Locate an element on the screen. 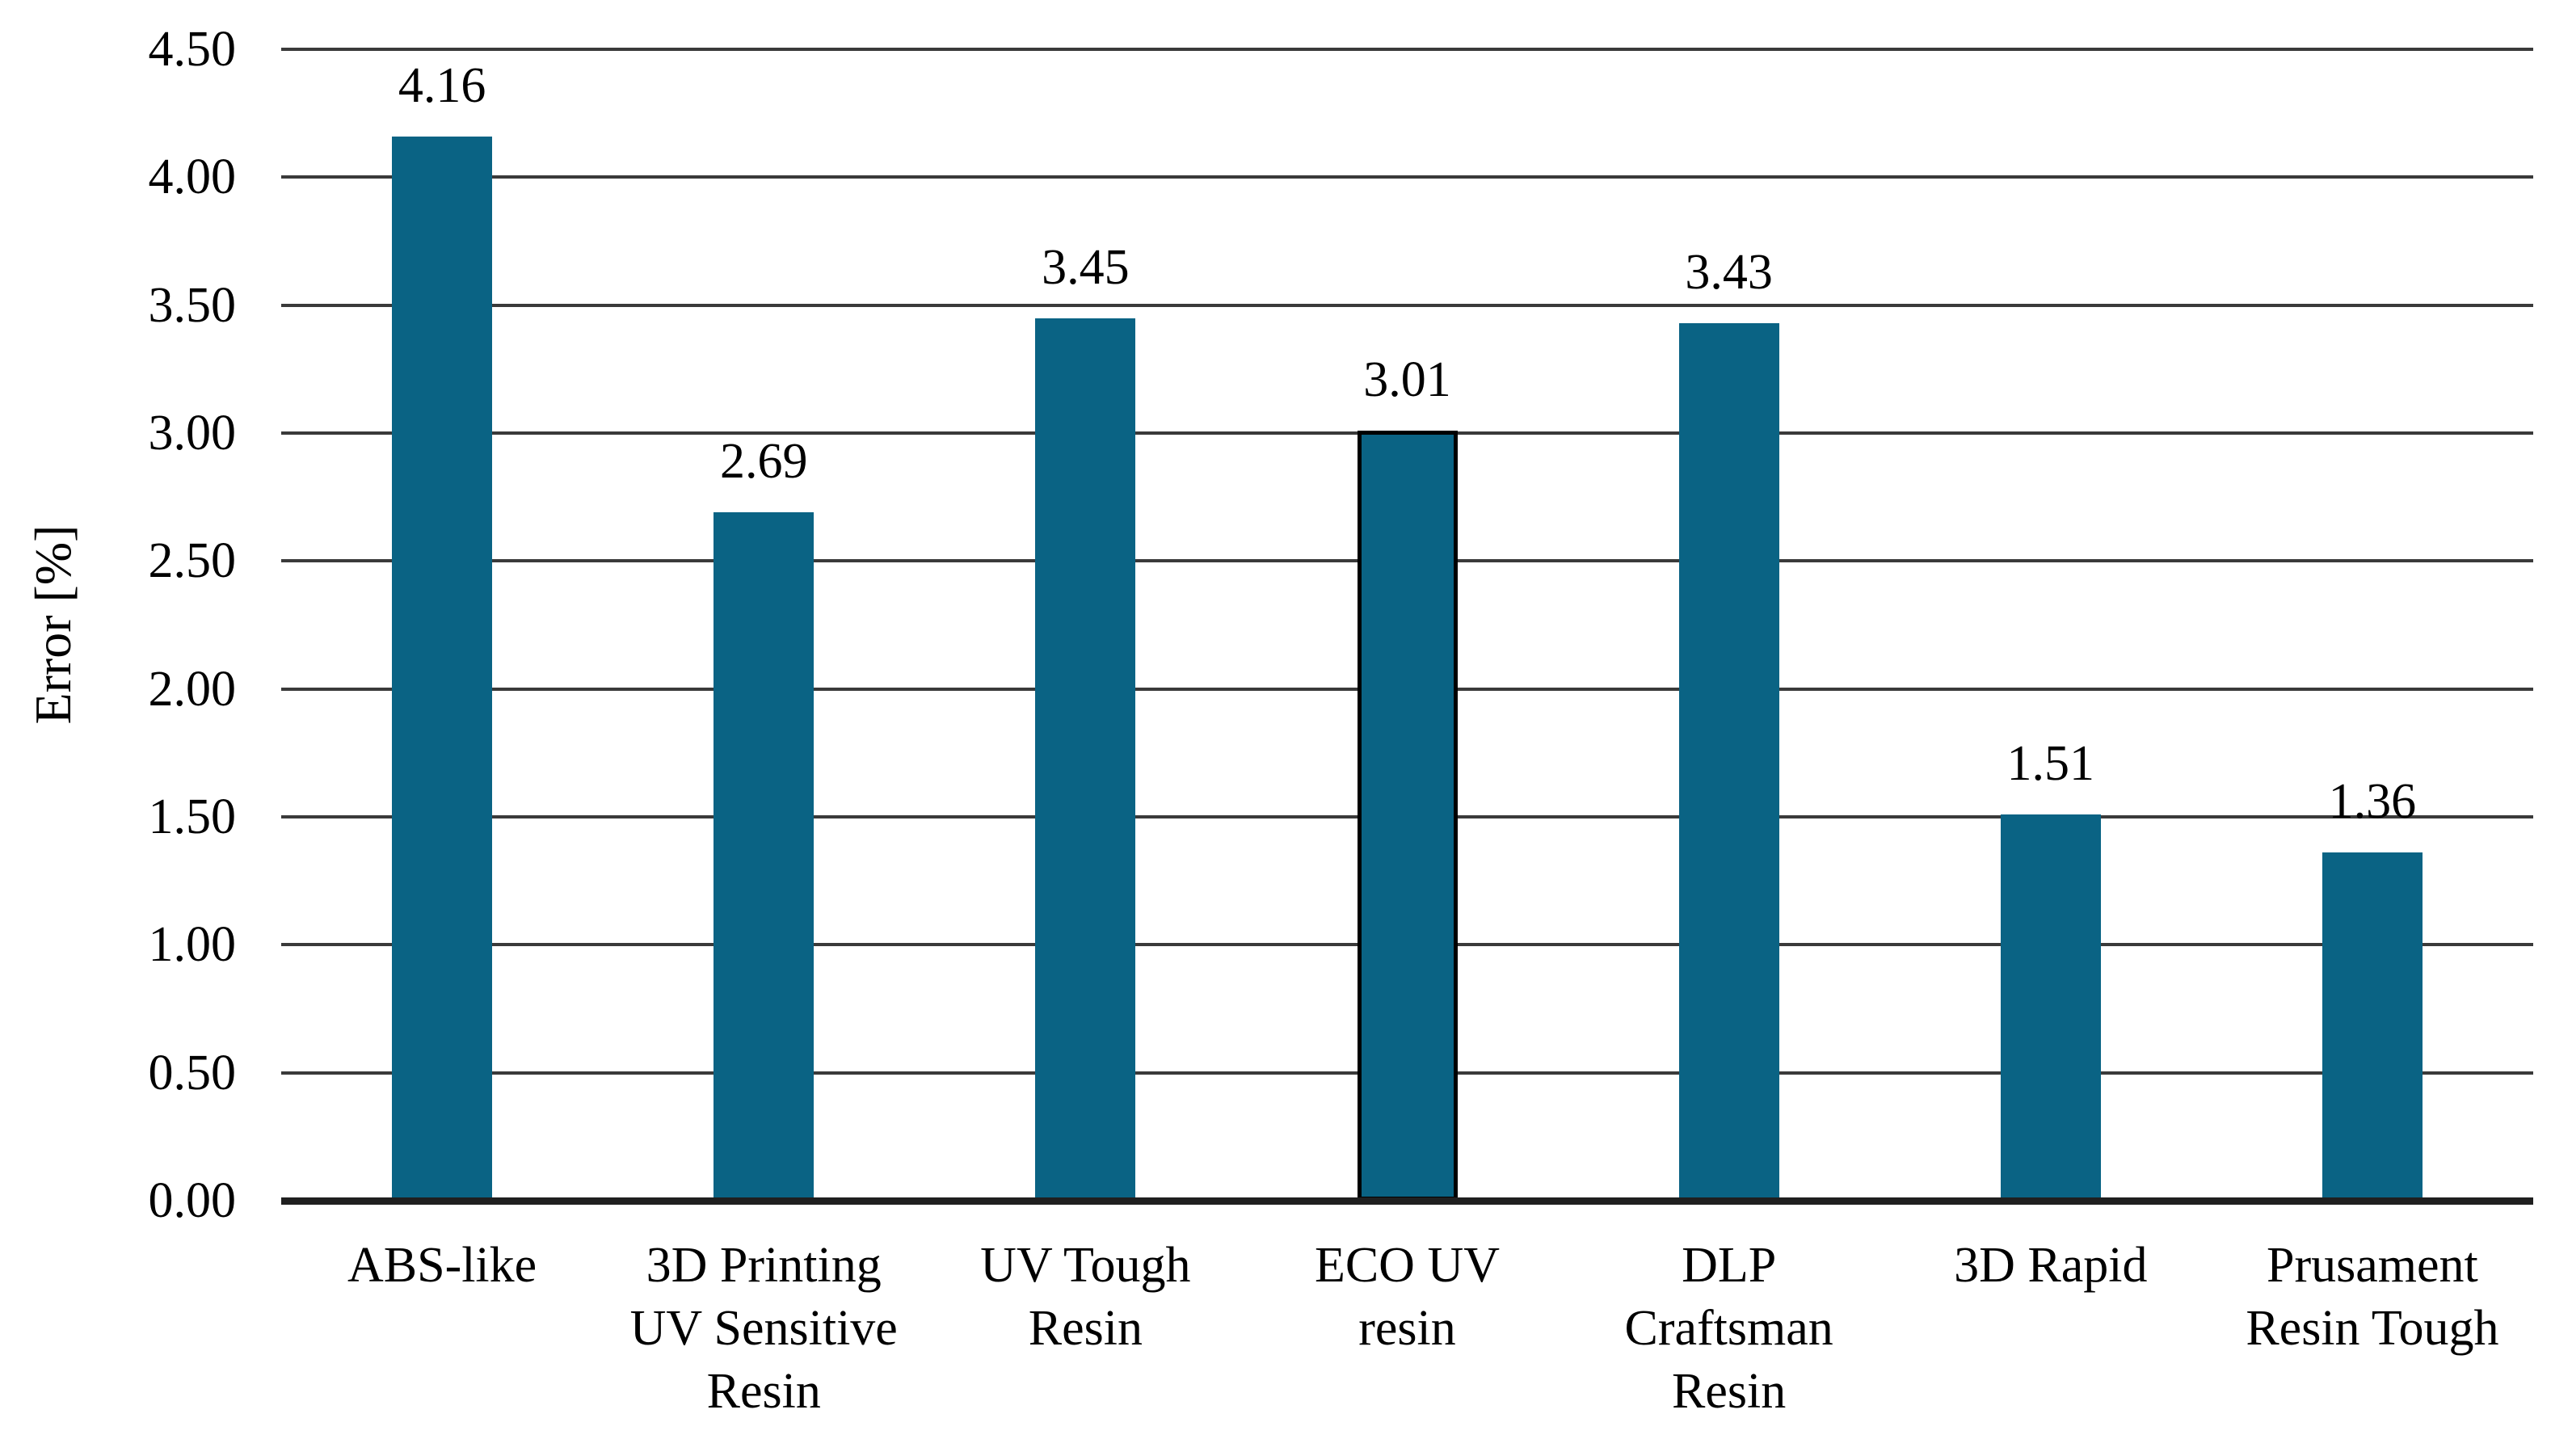 The image size is (2572, 1456). x-category-label: UV Tough Resin is located at coordinates (1085, 1297).